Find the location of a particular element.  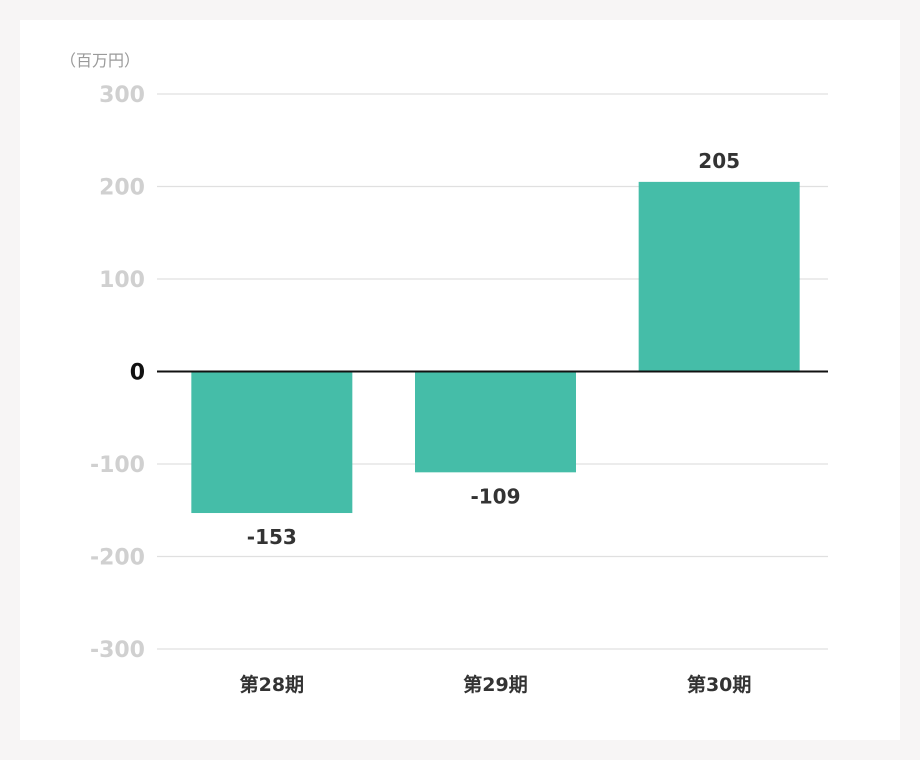

y-tick-label: 300 is located at coordinates (122, 95).